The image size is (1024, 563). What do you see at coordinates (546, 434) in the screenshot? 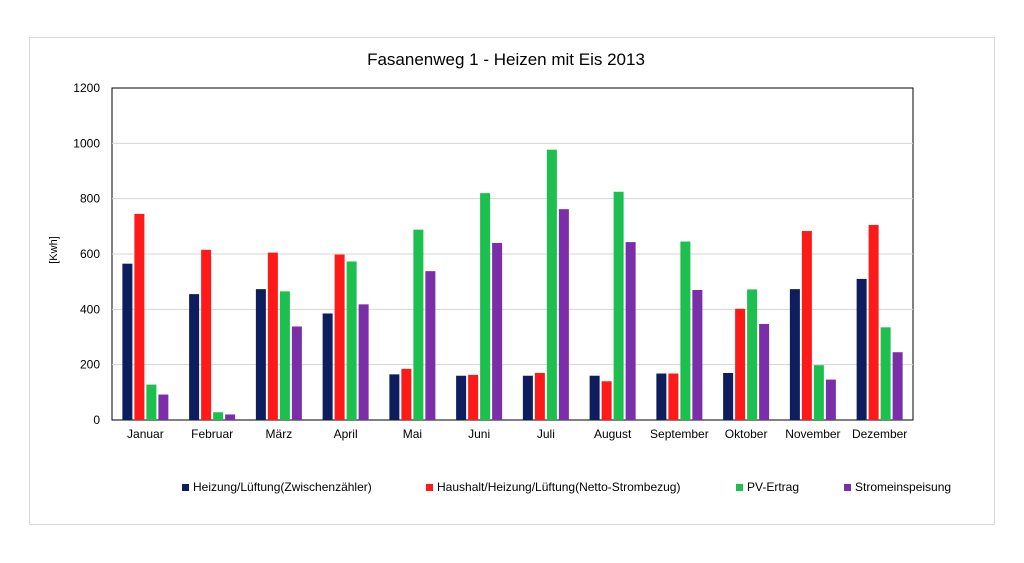
I see `x-tick-label: Juli` at bounding box center [546, 434].